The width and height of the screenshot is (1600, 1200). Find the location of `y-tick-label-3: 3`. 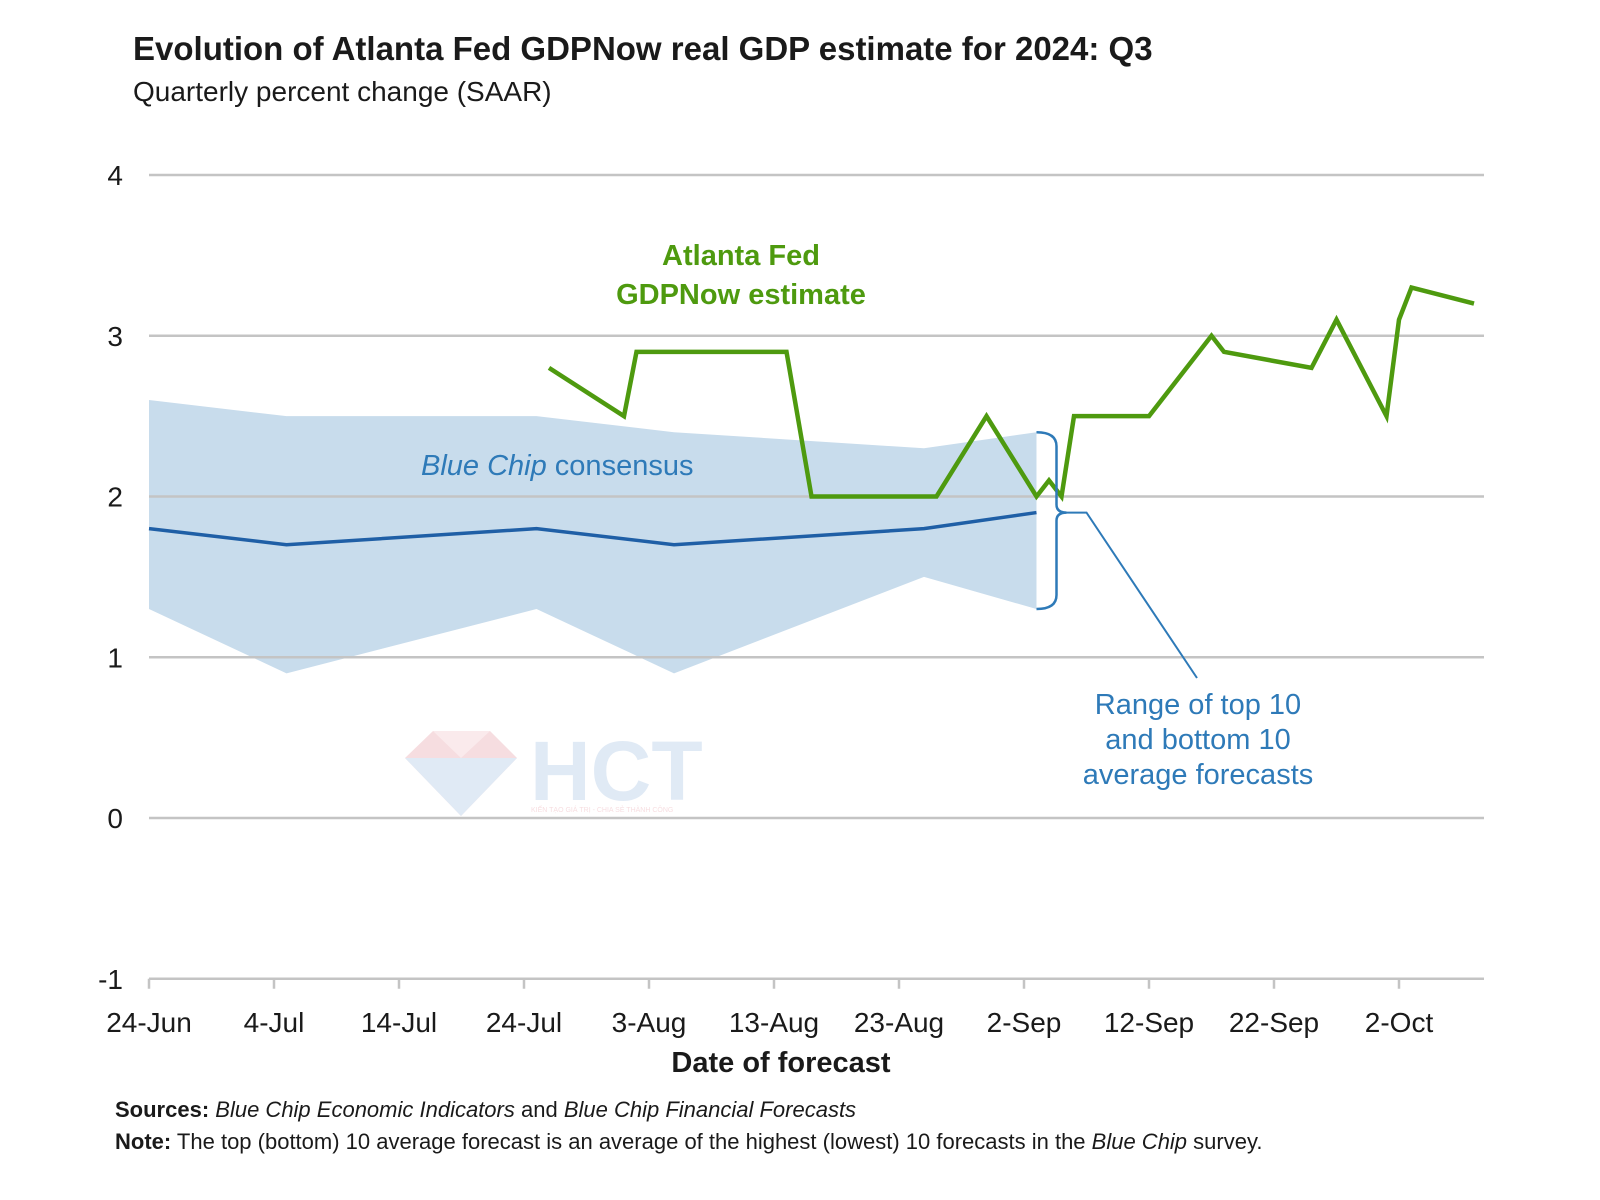

y-tick-label-3: 3 is located at coordinates (115, 336).